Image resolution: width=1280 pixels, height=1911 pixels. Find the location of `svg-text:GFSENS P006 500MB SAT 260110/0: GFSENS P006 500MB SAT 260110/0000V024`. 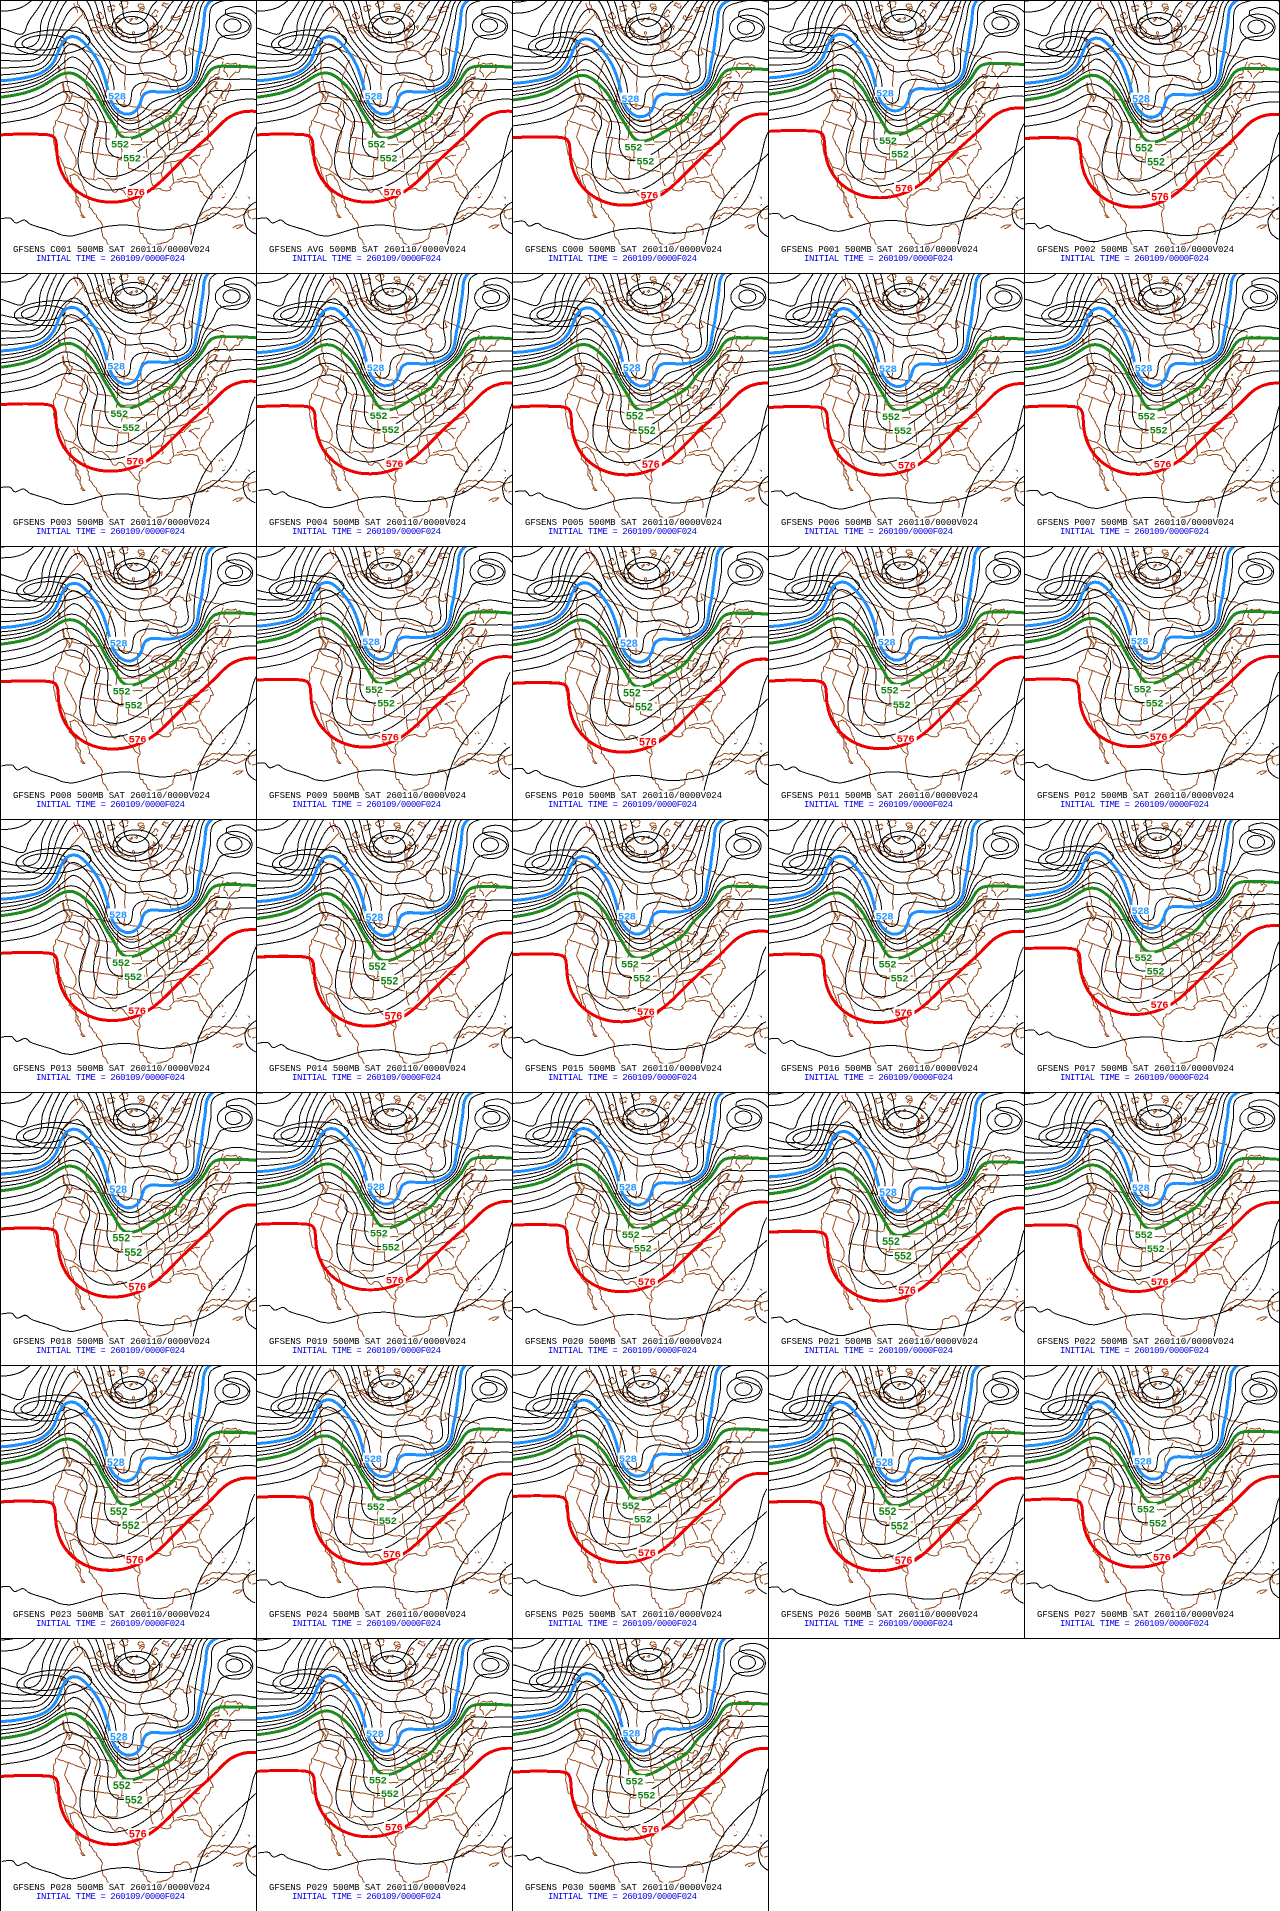

svg-text:GFSENS P006 500MB SAT 260110/0: GFSENS P006 500MB SAT 260110/0000V024 is located at coordinates (879, 523).